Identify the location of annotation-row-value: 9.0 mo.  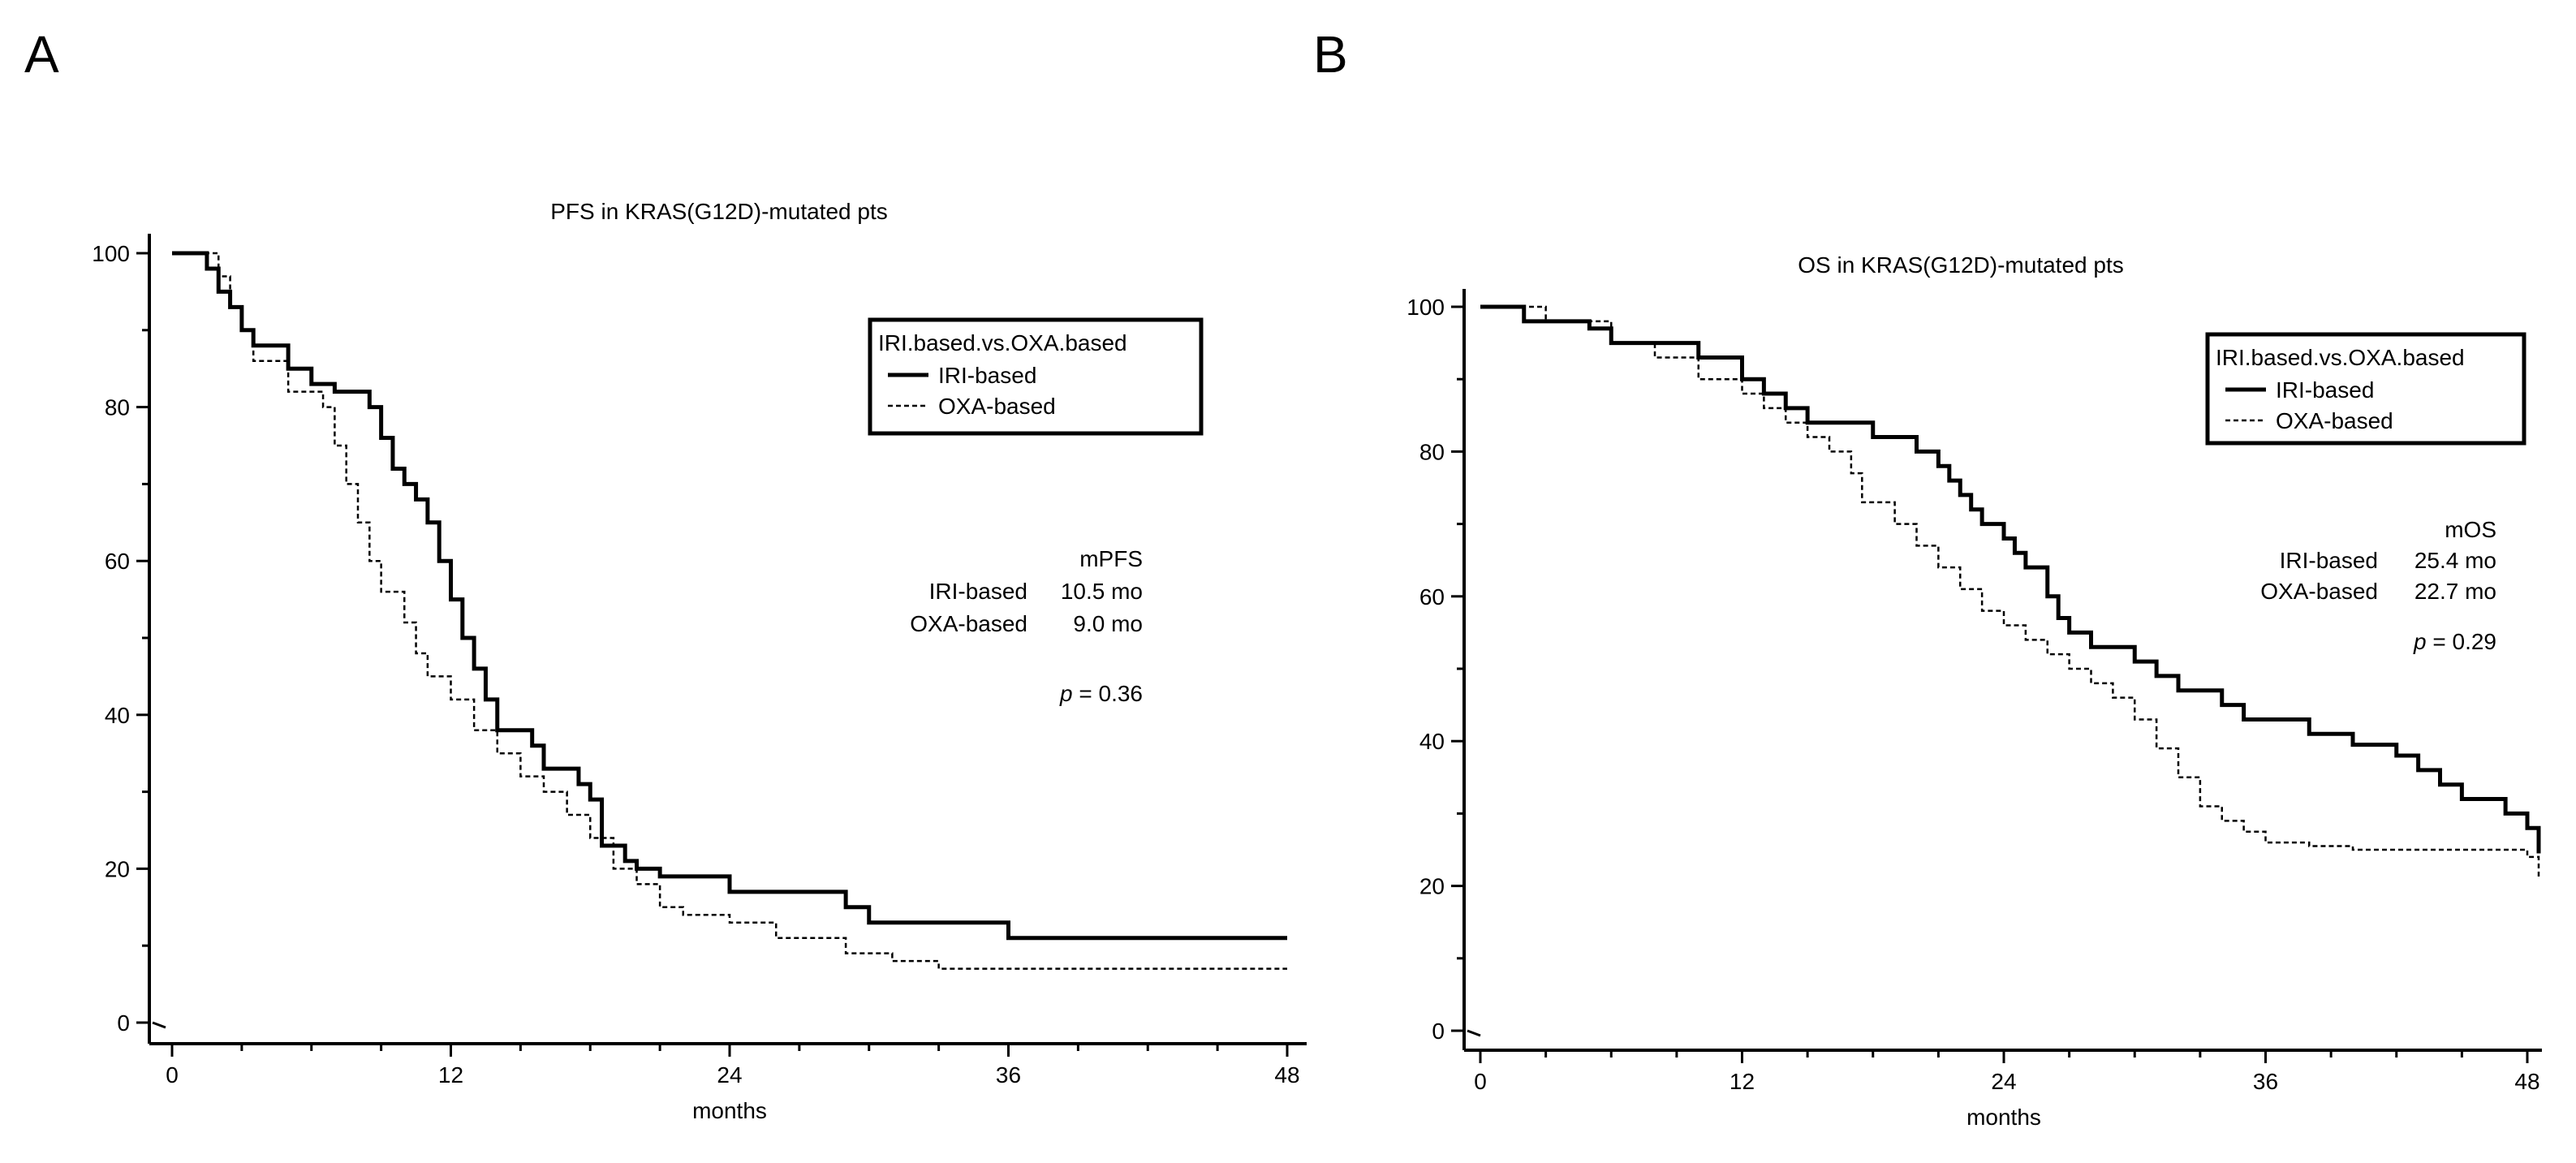
(1108, 624).